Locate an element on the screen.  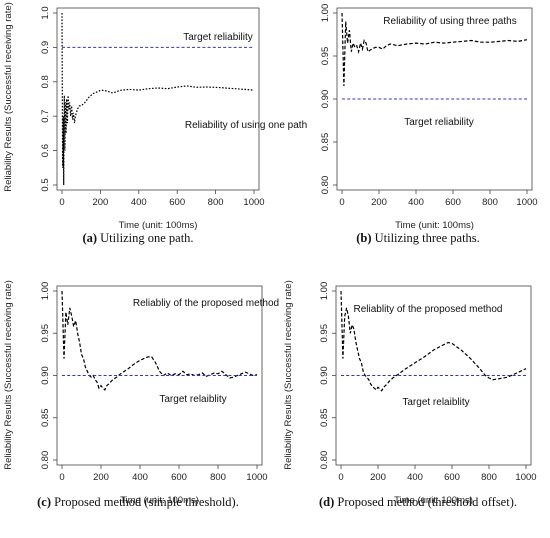
annotation-label: Reliabliy of the proposed method is located at coordinates (206, 303).